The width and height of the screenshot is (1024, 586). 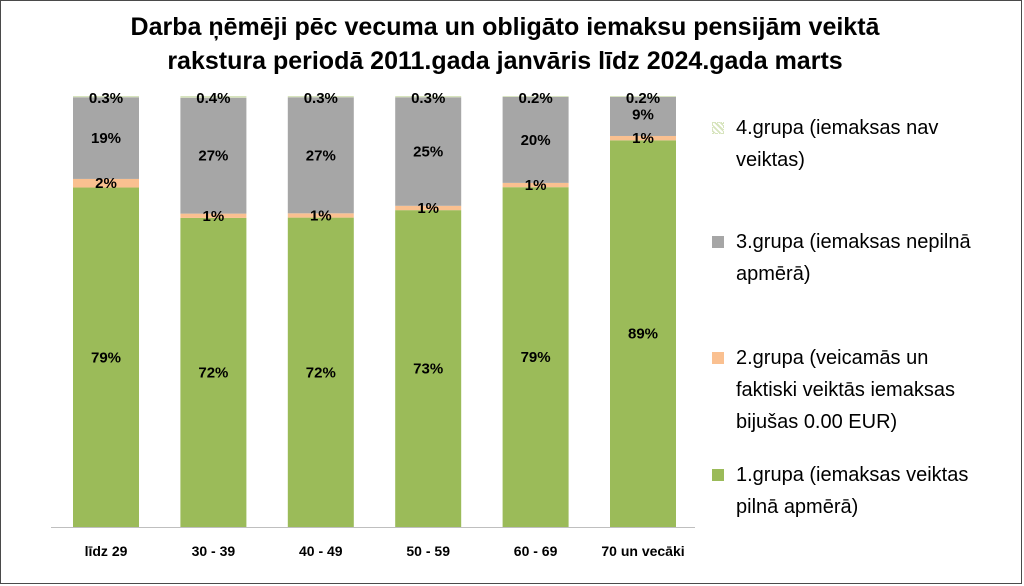 What do you see at coordinates (770, 160) in the screenshot?
I see `legend-label-line: veiktas)` at bounding box center [770, 160].